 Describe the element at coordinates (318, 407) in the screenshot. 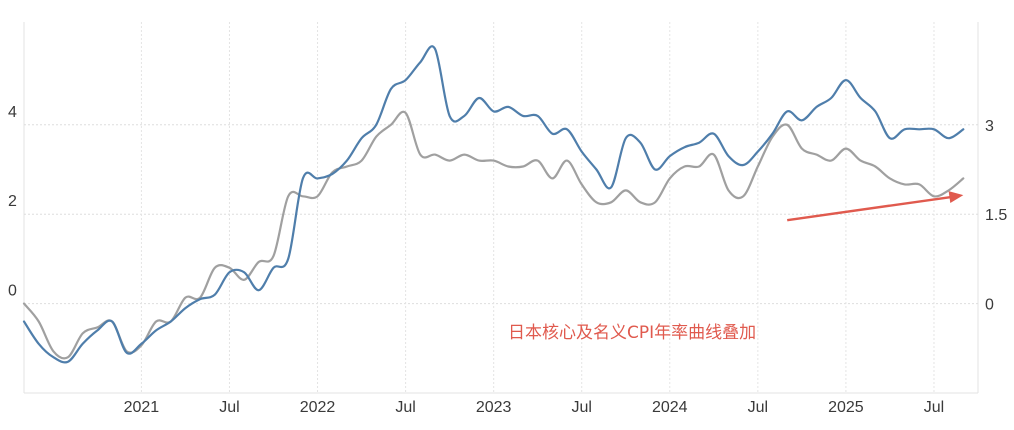

I see `x-tick-label: 2022` at that location.